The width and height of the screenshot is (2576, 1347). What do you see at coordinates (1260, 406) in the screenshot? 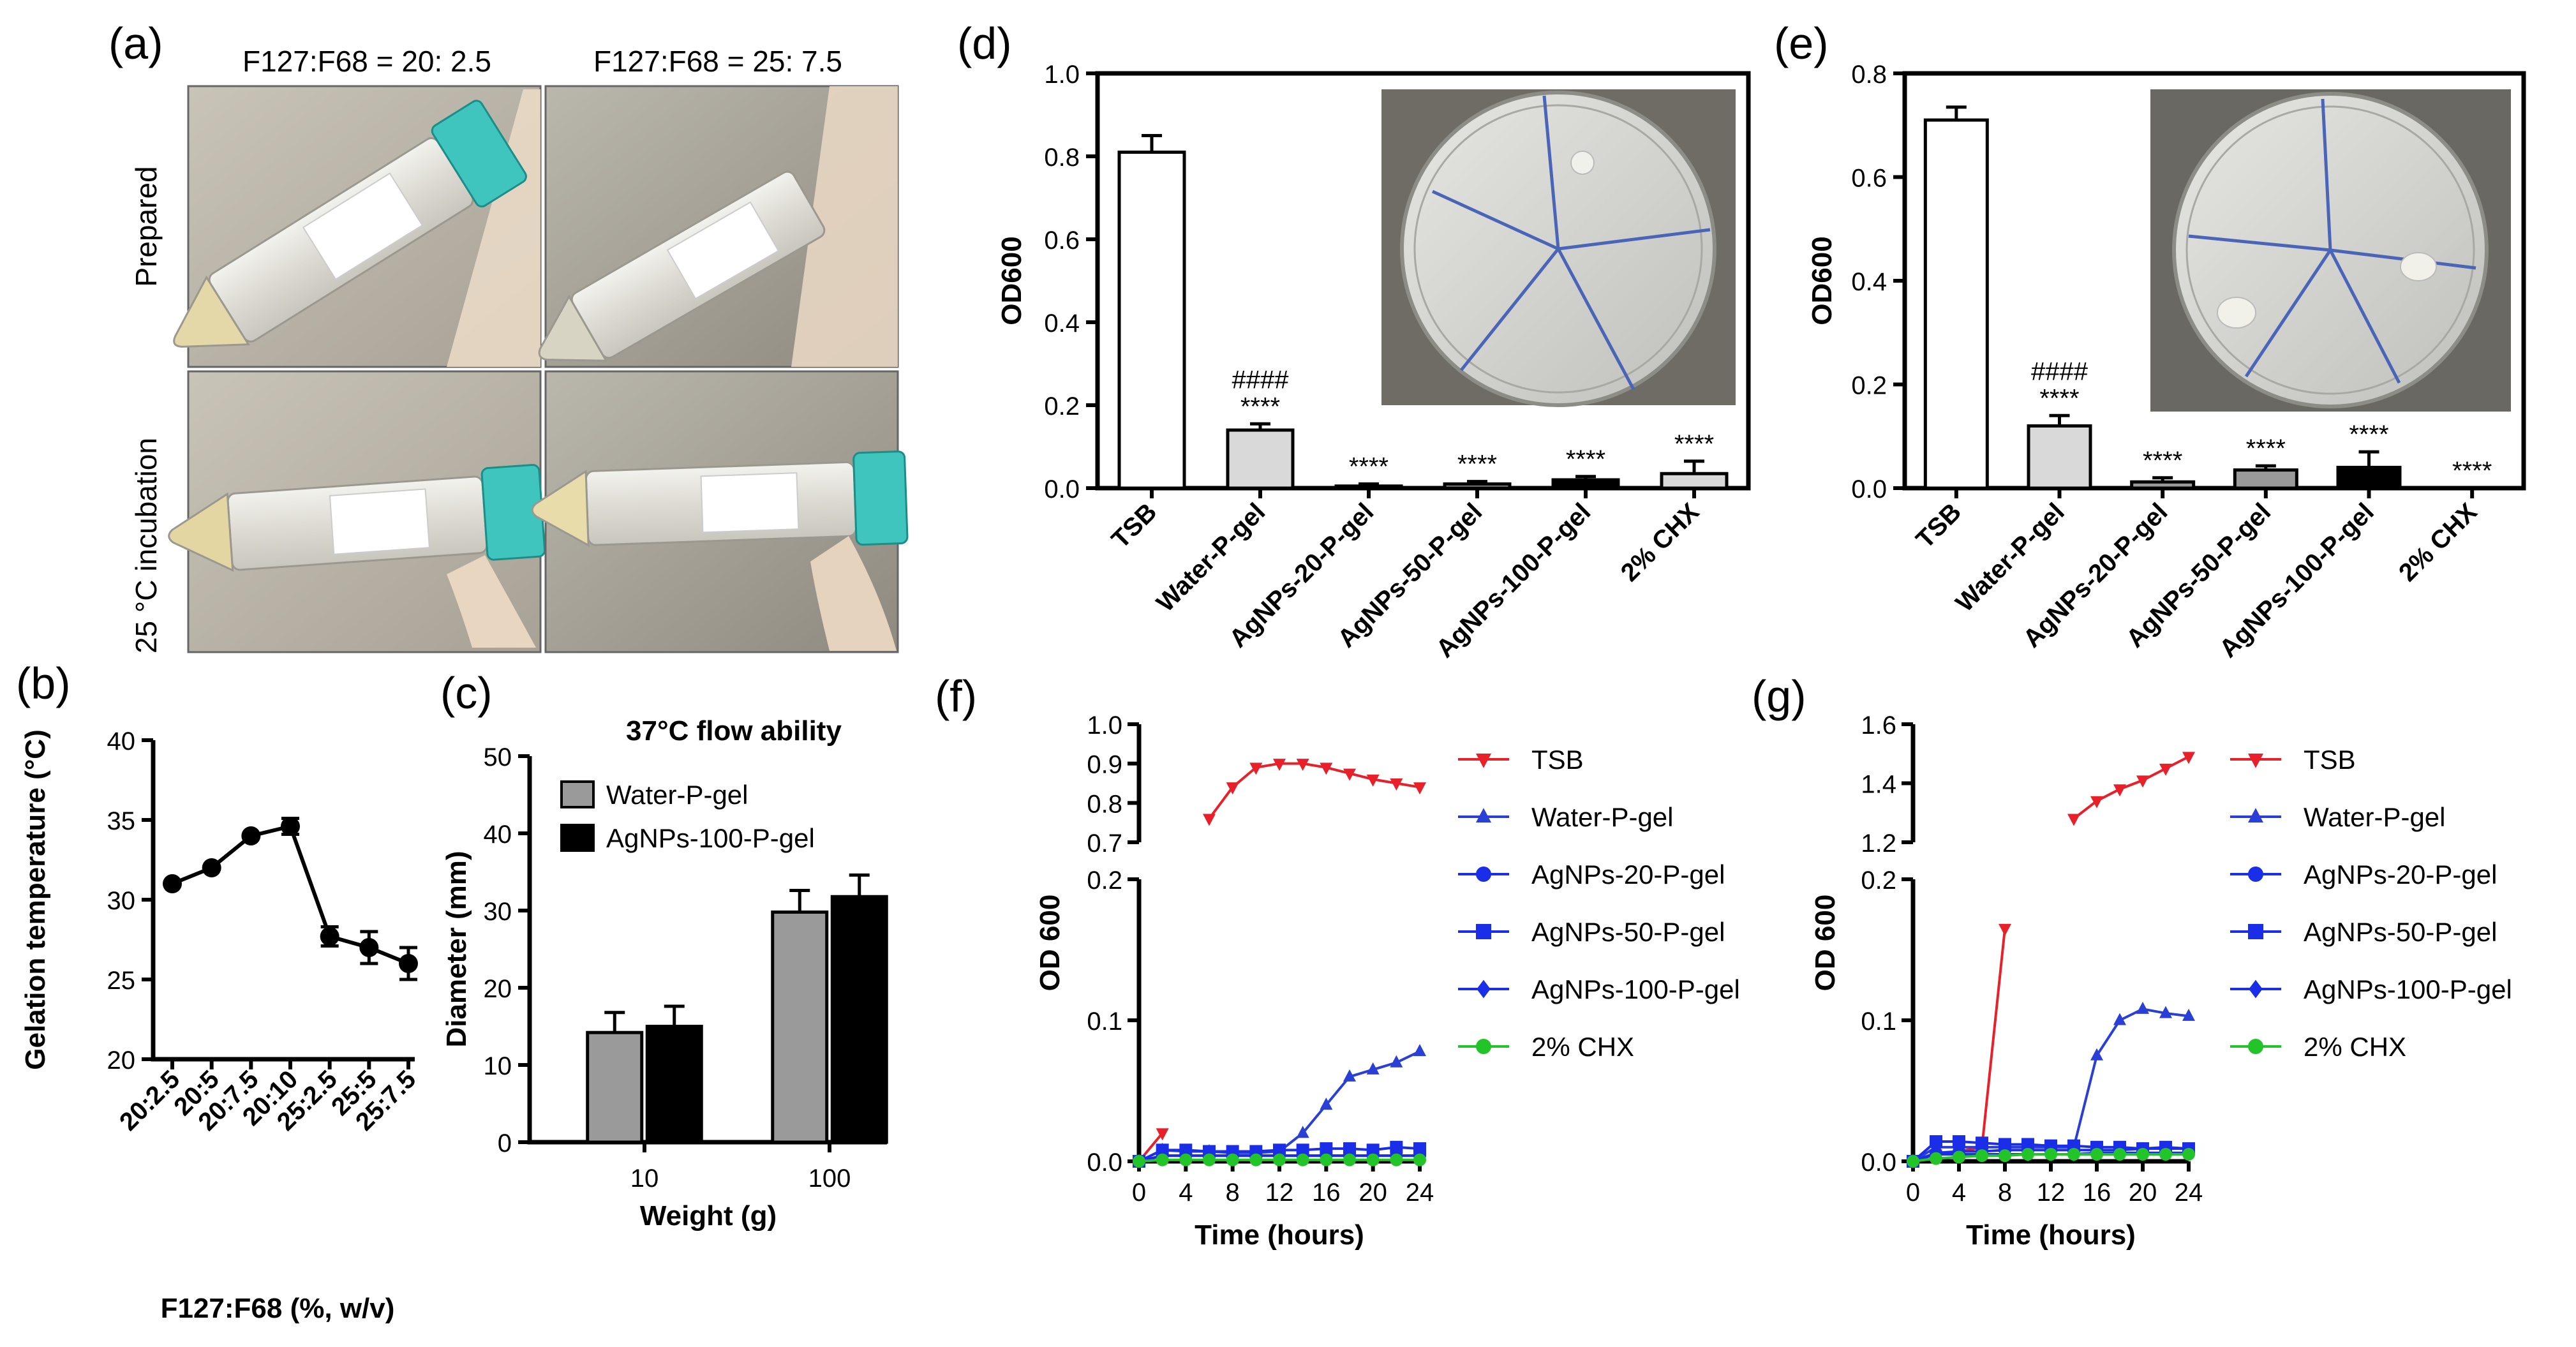
I see `annotation-d-1-1: ****` at bounding box center [1260, 406].